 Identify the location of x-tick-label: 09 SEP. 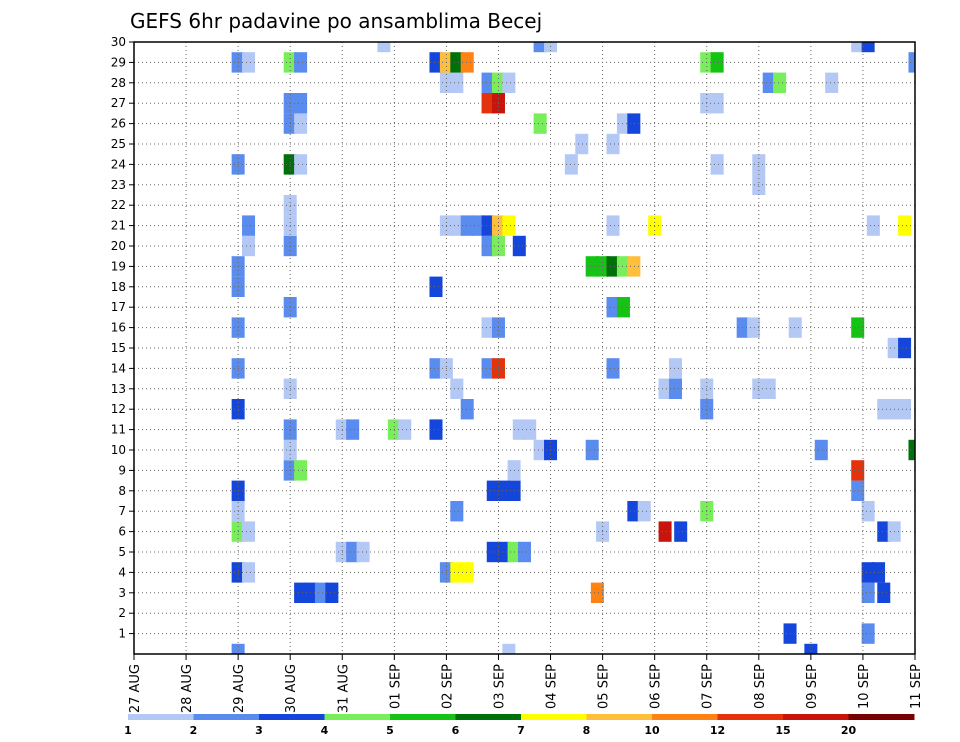
(812, 686).